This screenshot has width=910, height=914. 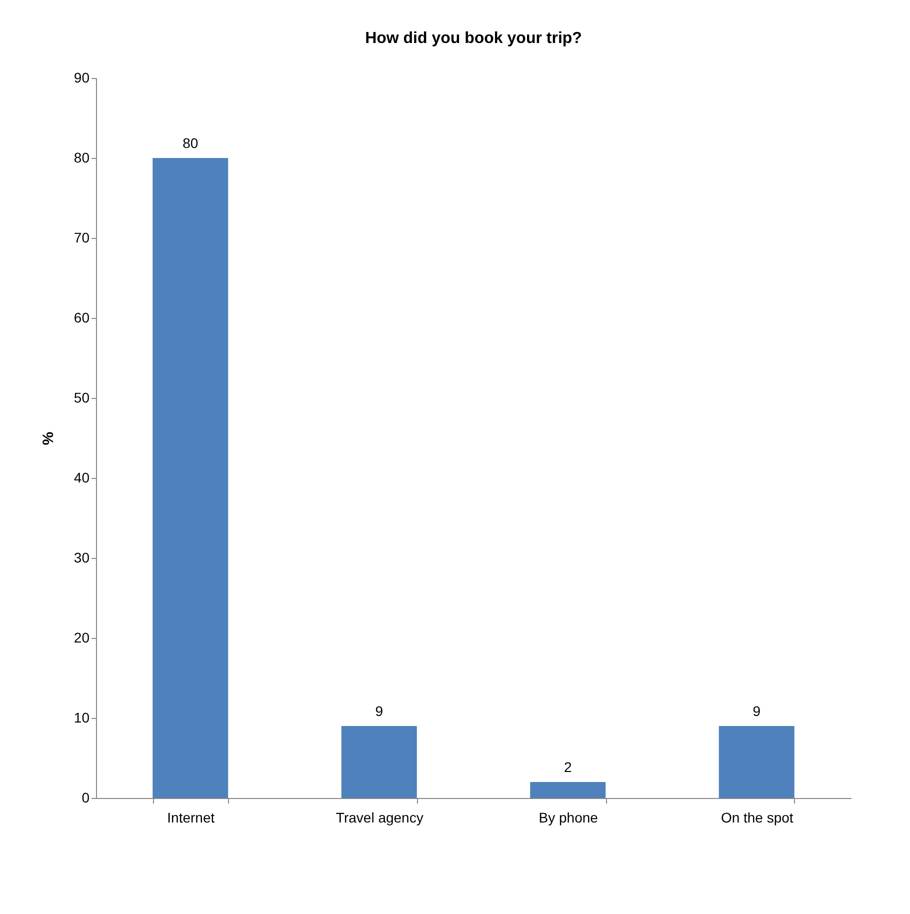 I want to click on x-tick-label: On the spot, so click(x=757, y=818).